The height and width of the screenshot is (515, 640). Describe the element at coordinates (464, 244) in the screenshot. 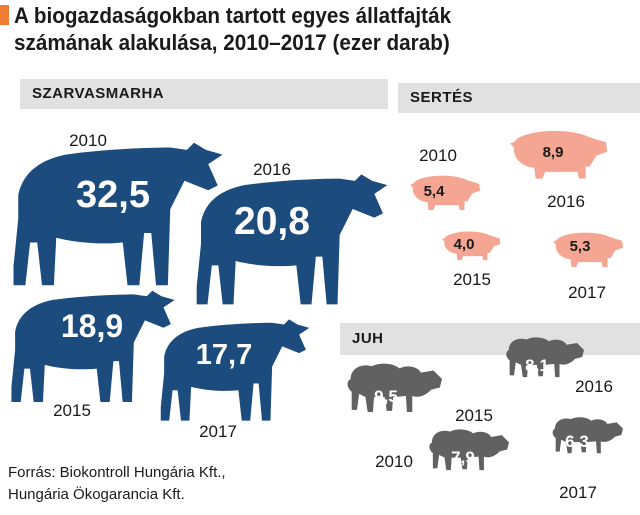

I see `data-label: 4,0` at that location.